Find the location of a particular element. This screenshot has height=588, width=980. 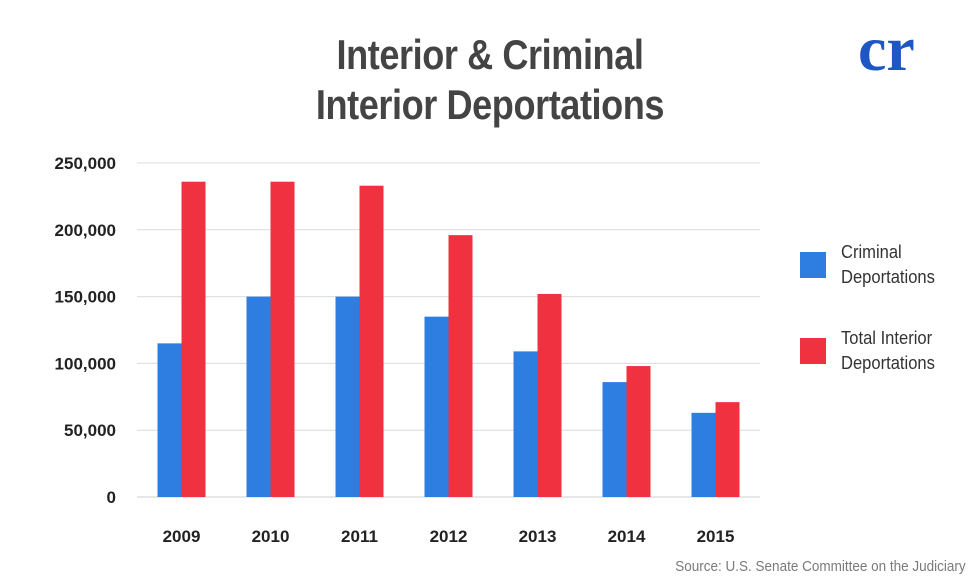

cr-logo: cr is located at coordinates (886, 51).